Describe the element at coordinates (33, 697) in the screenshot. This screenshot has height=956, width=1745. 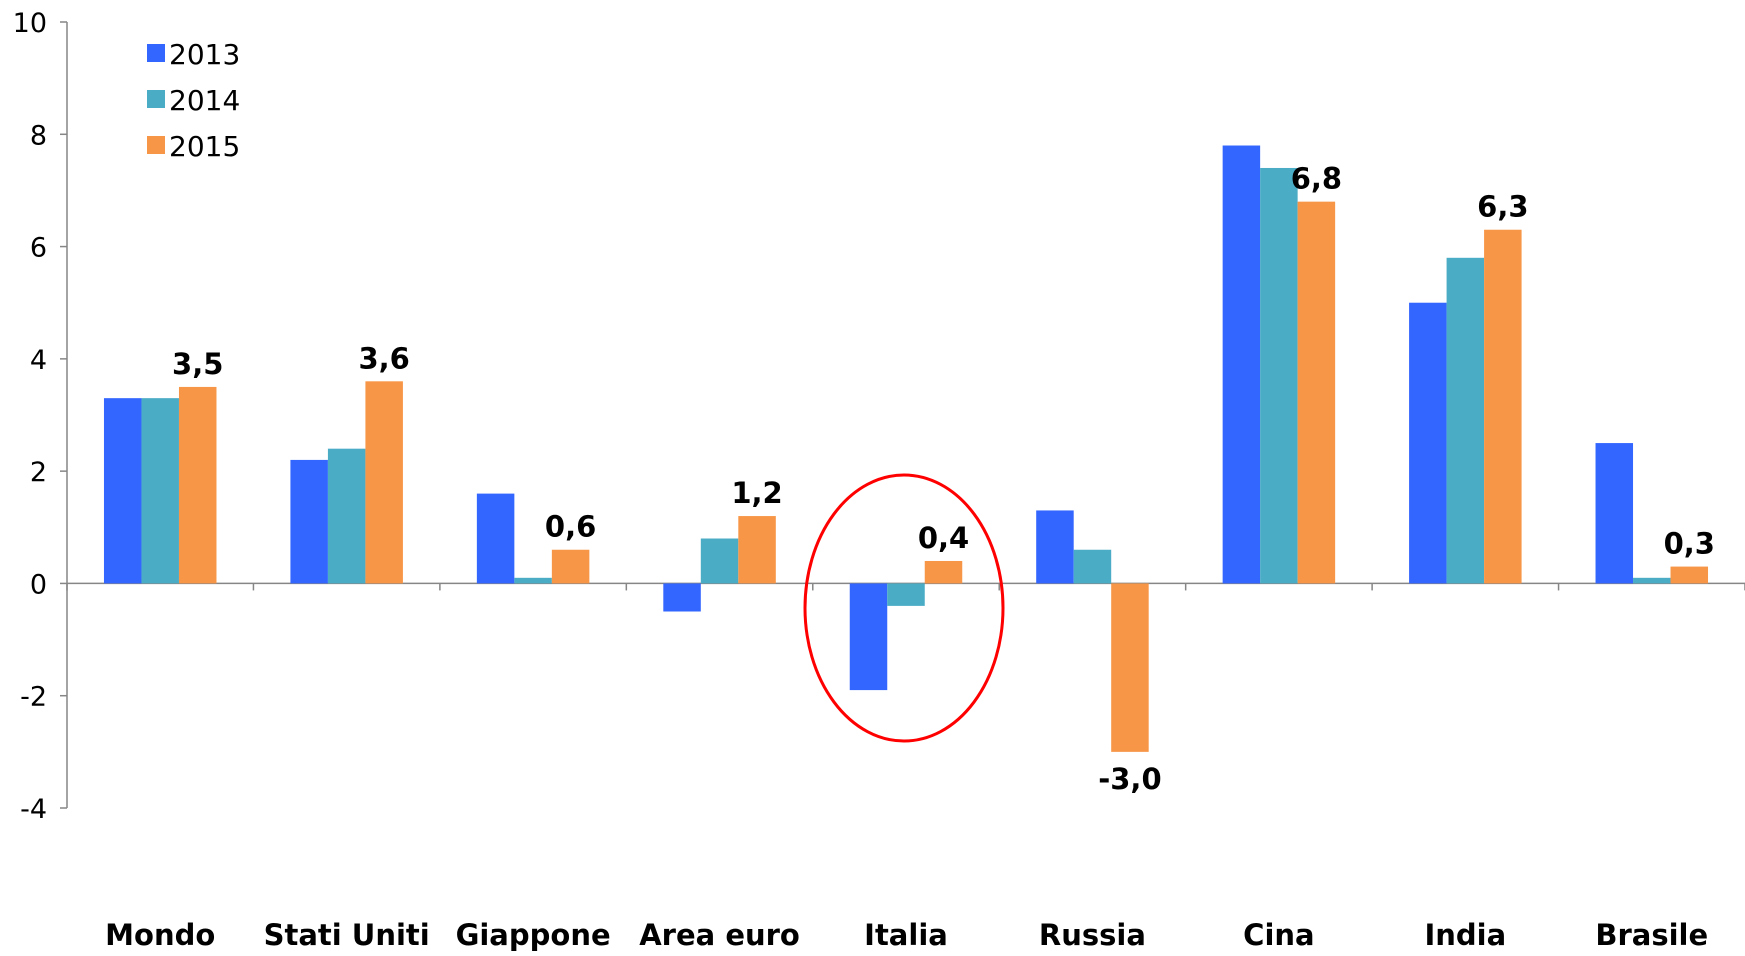
I see `y-tick-label: -2` at that location.